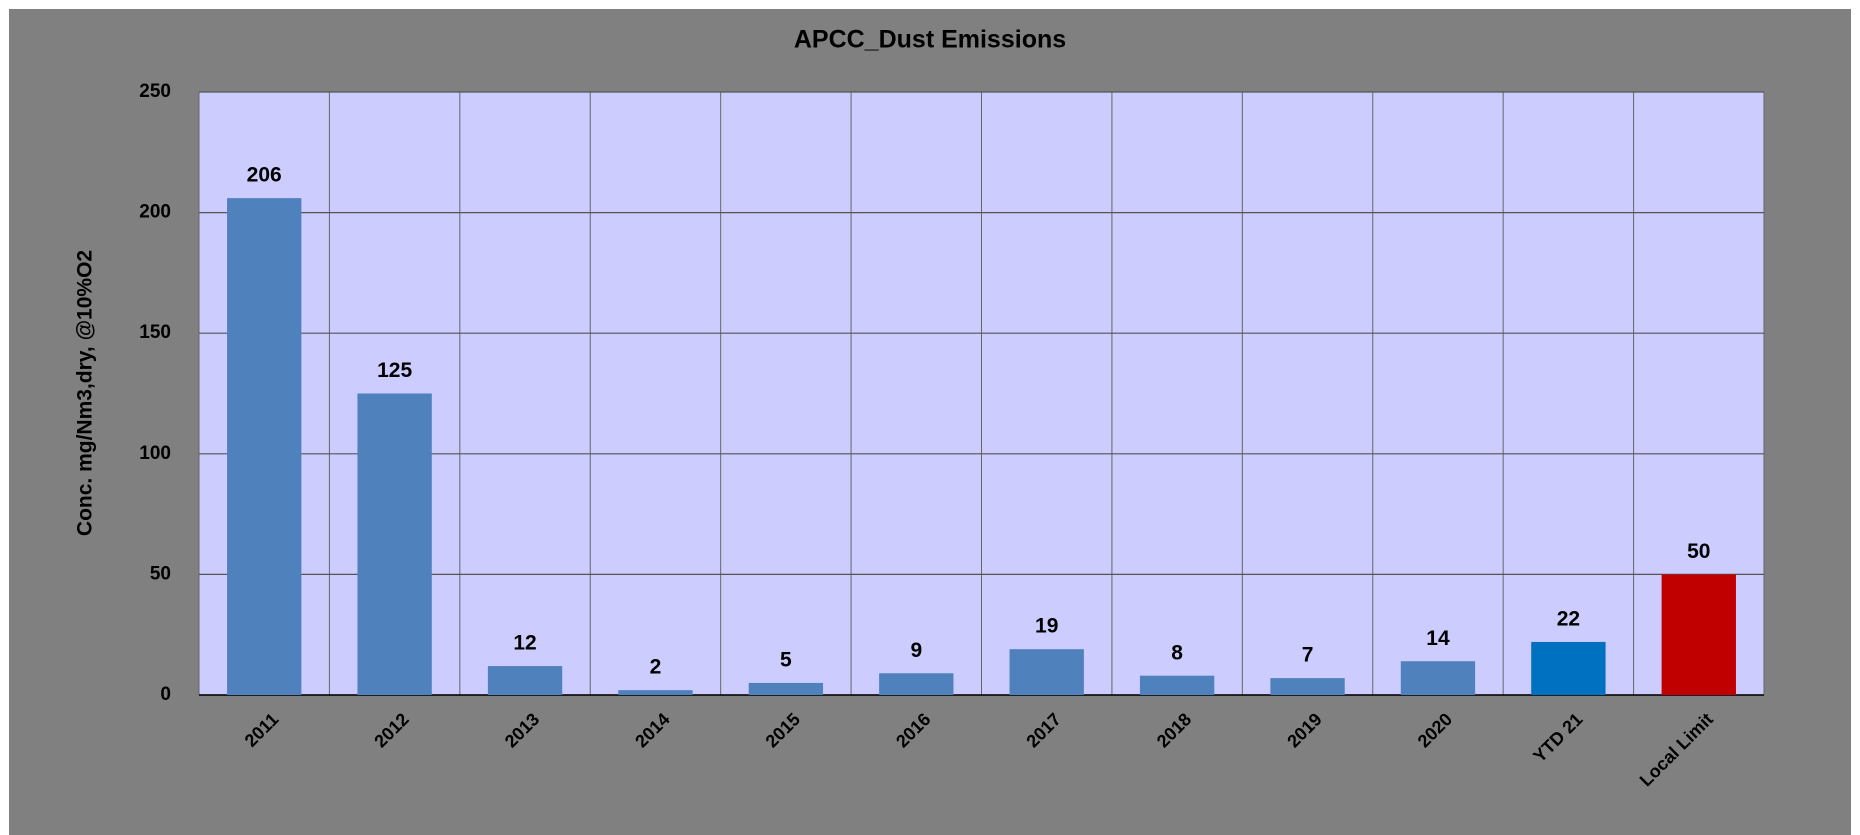 This screenshot has height=835, width=1860. I want to click on data-label: 5, so click(786, 659).